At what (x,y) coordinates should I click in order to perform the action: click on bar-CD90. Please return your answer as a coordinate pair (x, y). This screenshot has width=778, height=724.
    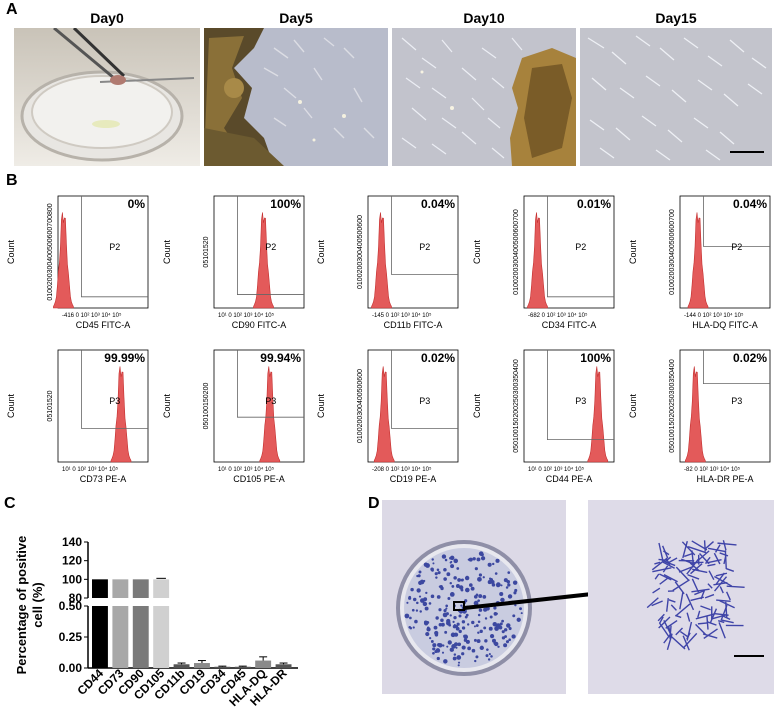
    Looking at the image, I should click on (140, 637).